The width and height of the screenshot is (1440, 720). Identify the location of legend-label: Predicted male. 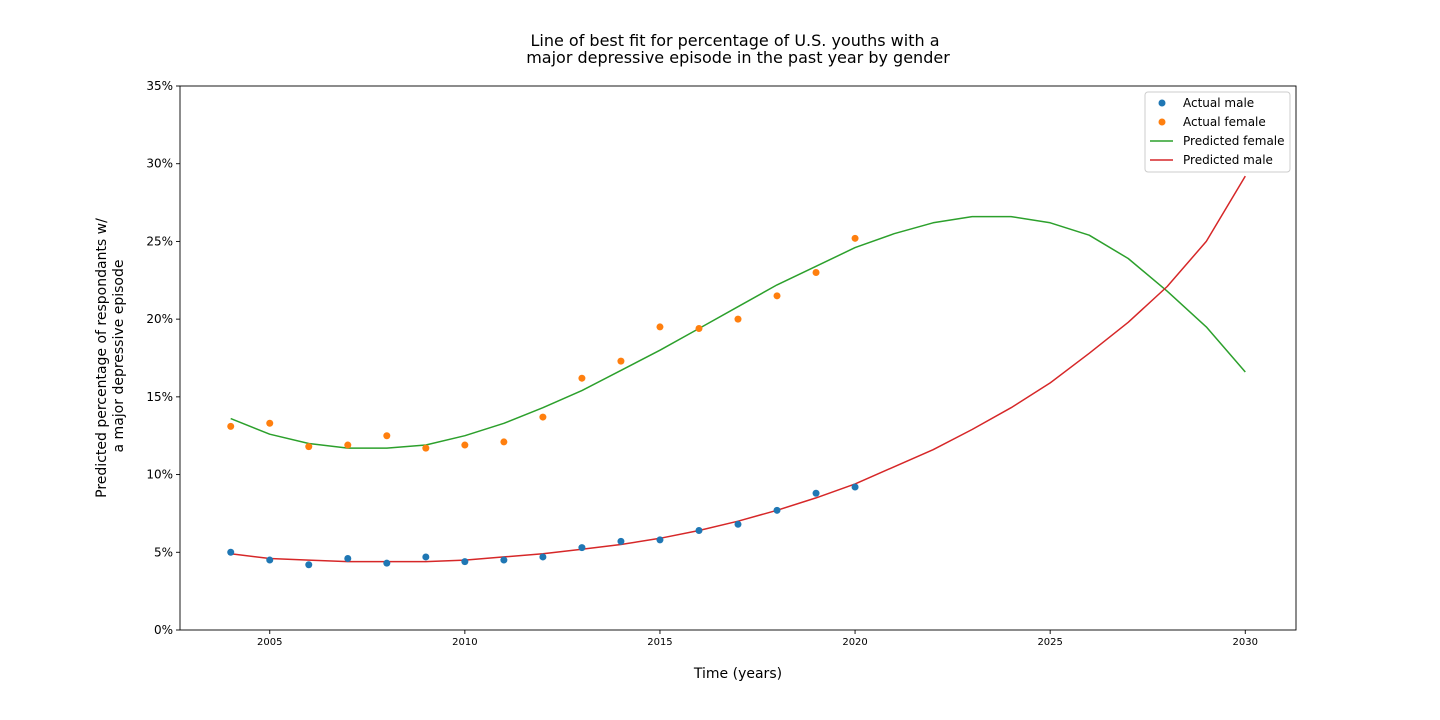
(1228, 160).